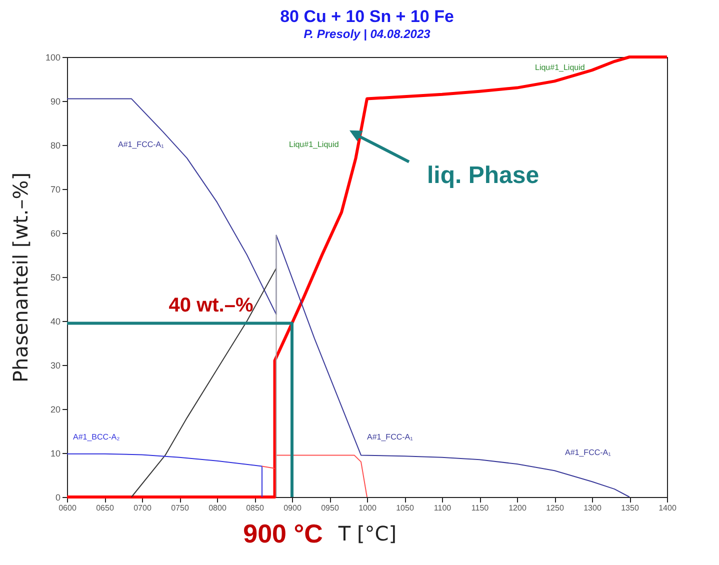  I want to click on x-tick-label: 0900, so click(293, 508).